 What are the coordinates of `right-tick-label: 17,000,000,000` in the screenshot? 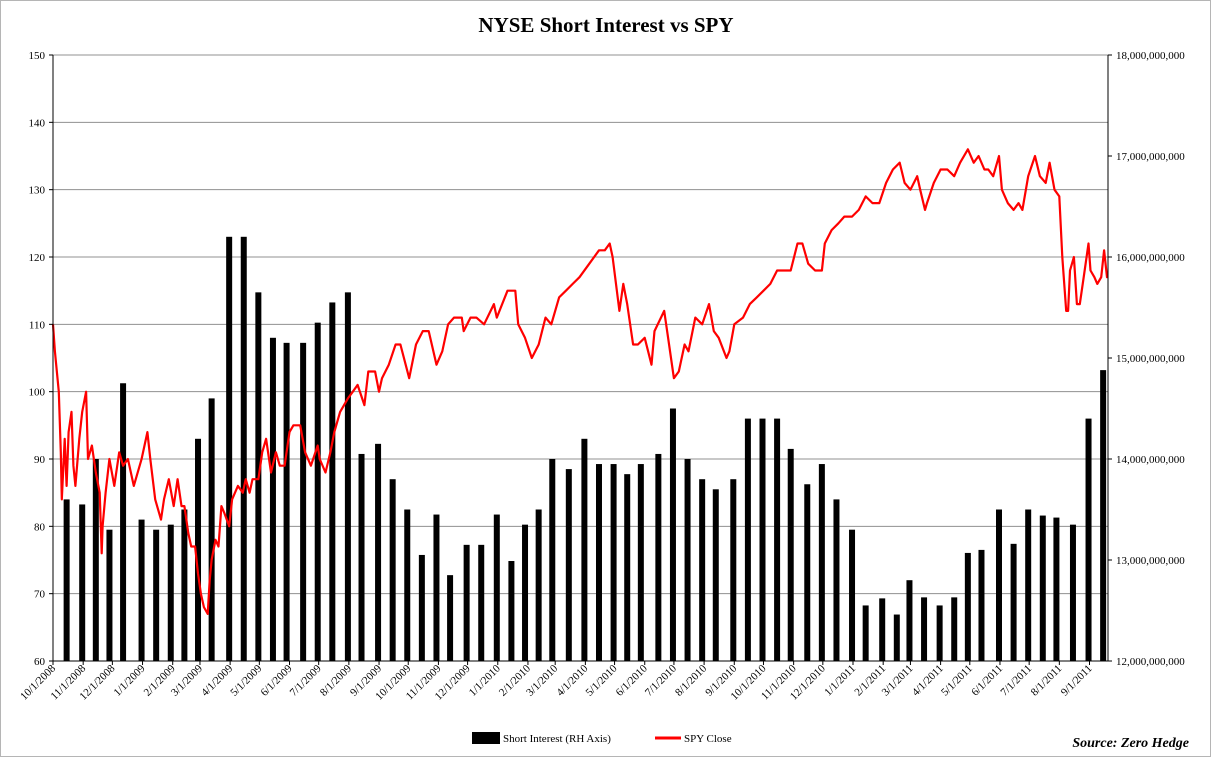 It's located at (1150, 157).